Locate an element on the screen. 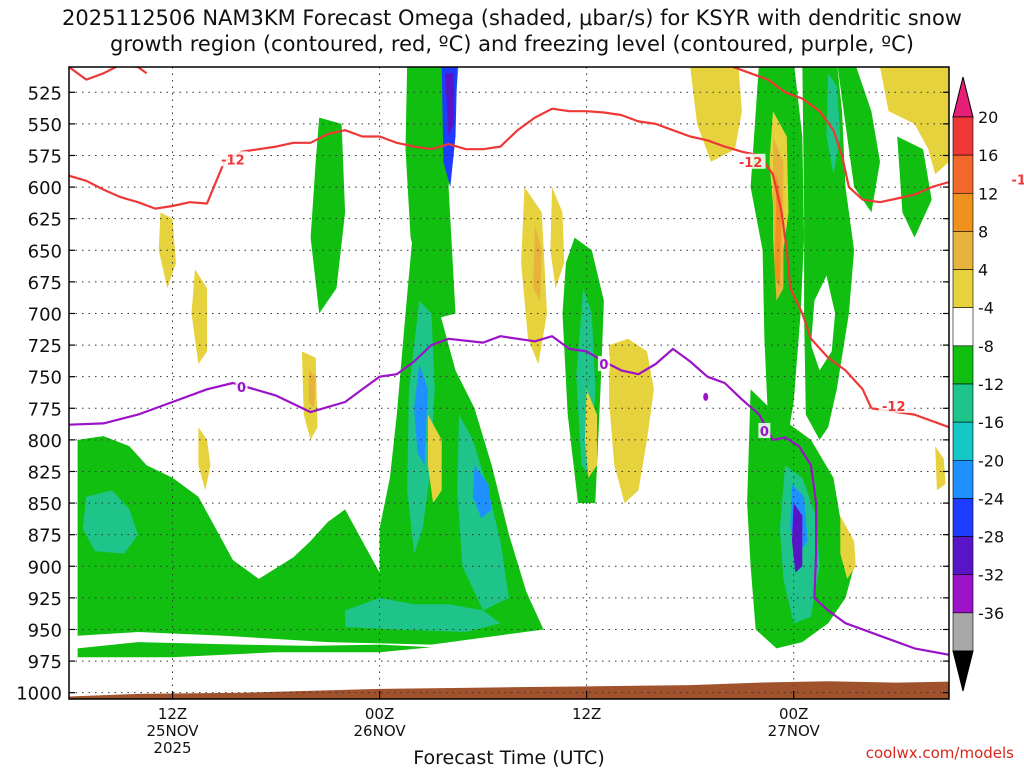  y-tick-label: 650 is located at coordinates (45, 251).